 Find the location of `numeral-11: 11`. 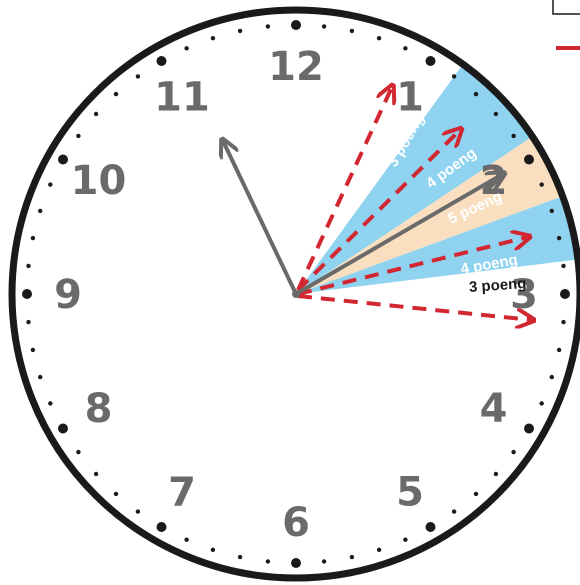

numeral-11: 11 is located at coordinates (182, 98).